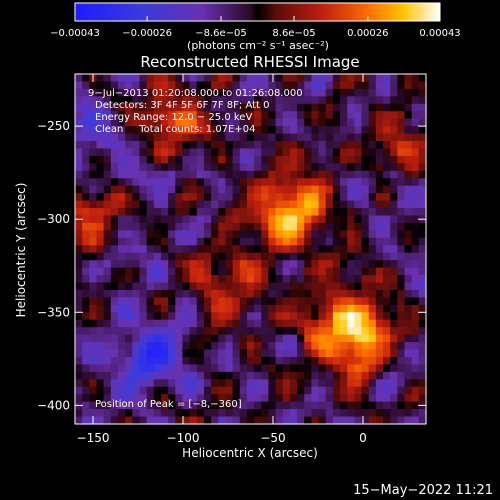 The image size is (500, 500). What do you see at coordinates (147, 33) in the screenshot?
I see `colorbar-tick-label: −0.00026` at bounding box center [147, 33].